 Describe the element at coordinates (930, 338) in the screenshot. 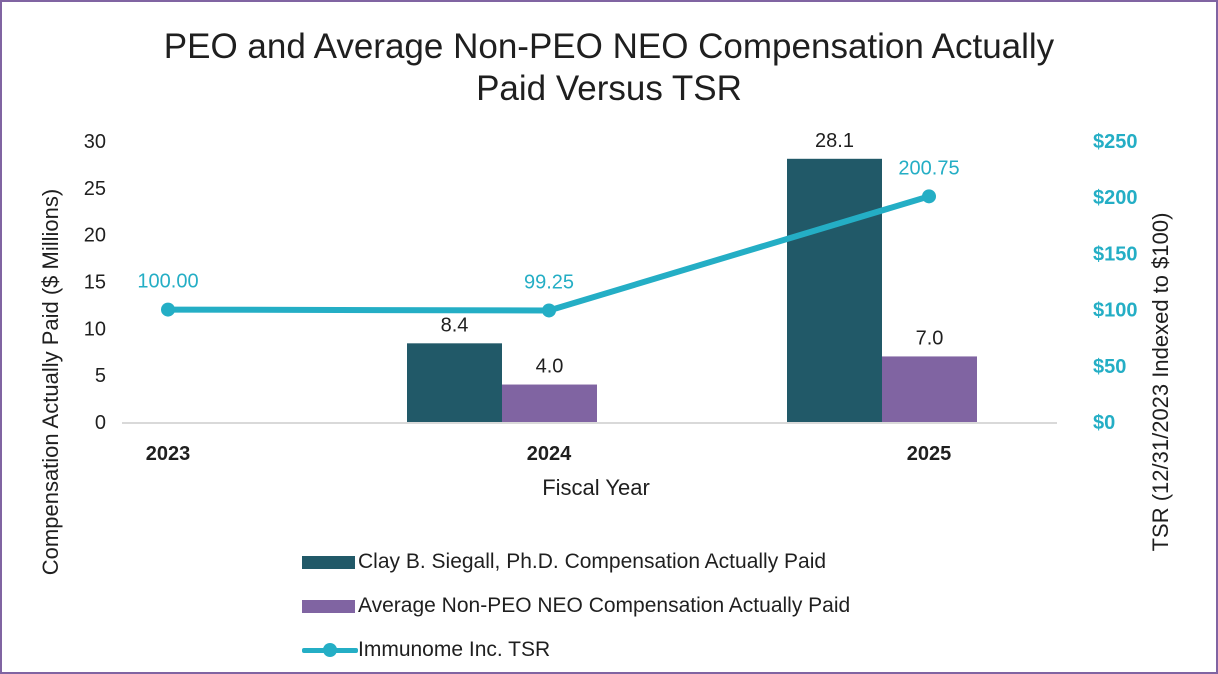

I see `bar-data-label: 7.0` at that location.